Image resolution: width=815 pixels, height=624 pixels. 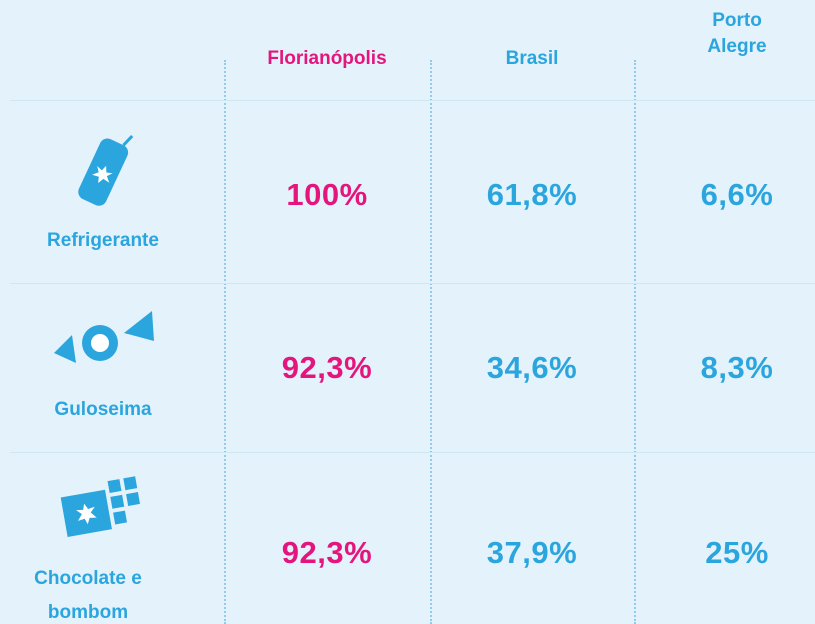 I want to click on cell-value: 25%, so click(x=737, y=552).